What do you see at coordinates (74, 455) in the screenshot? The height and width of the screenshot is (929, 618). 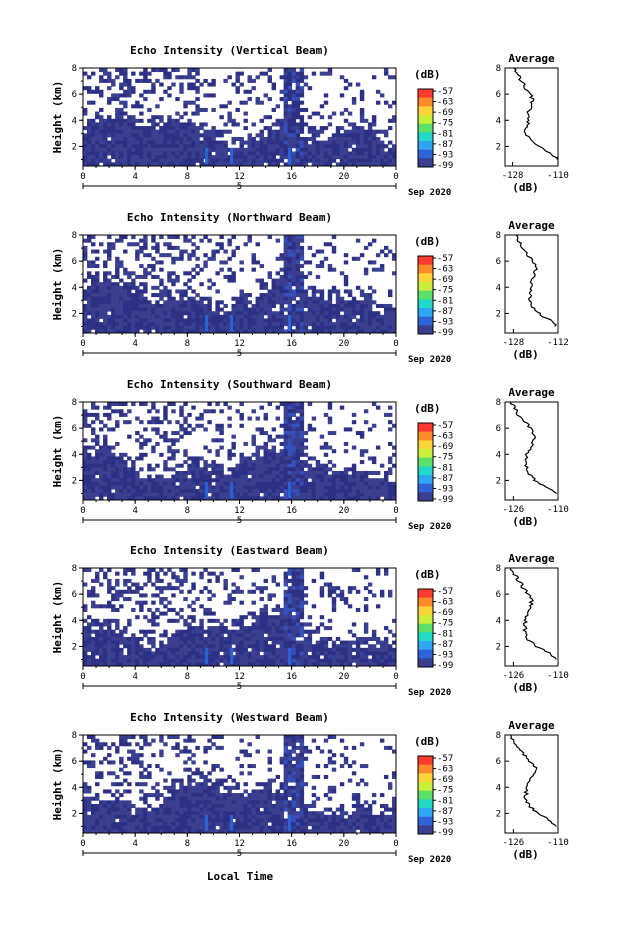 I see `y-tick-label: 4` at bounding box center [74, 455].